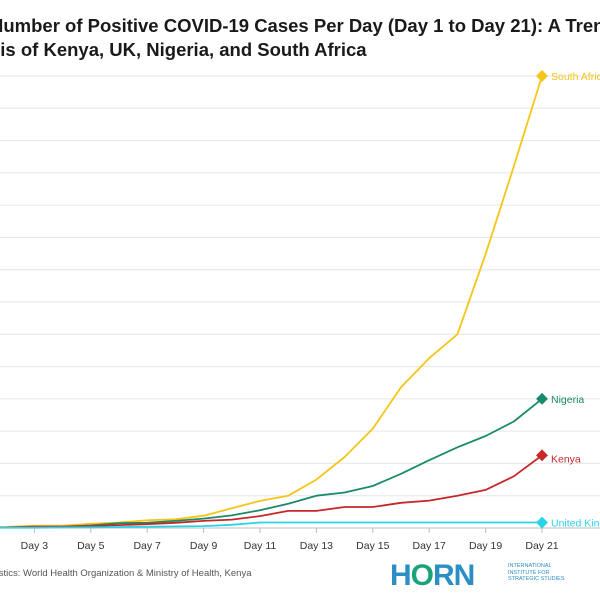 This screenshot has height=600, width=600. Describe the element at coordinates (485, 546) in the screenshot. I see `x-tick-label: Day 19` at that location.